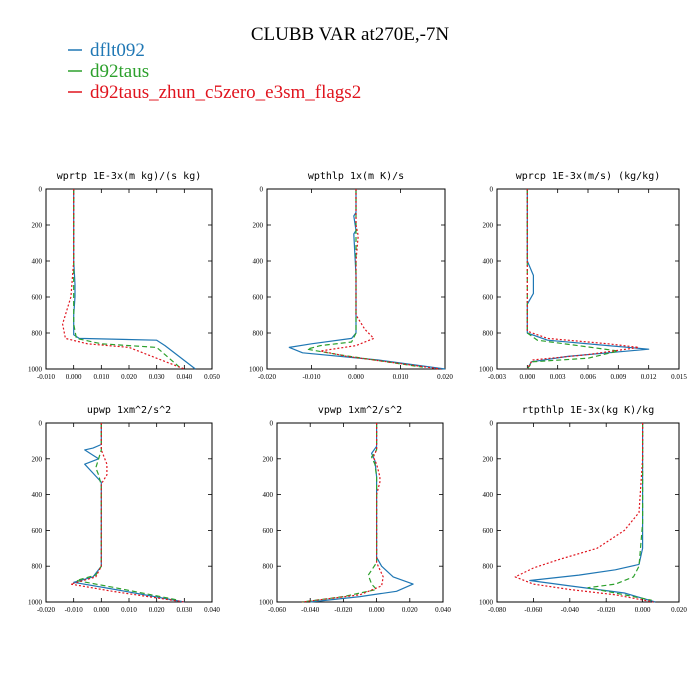 The image size is (700, 700). I want to click on x-tick-label: 0.012, so click(649, 377).